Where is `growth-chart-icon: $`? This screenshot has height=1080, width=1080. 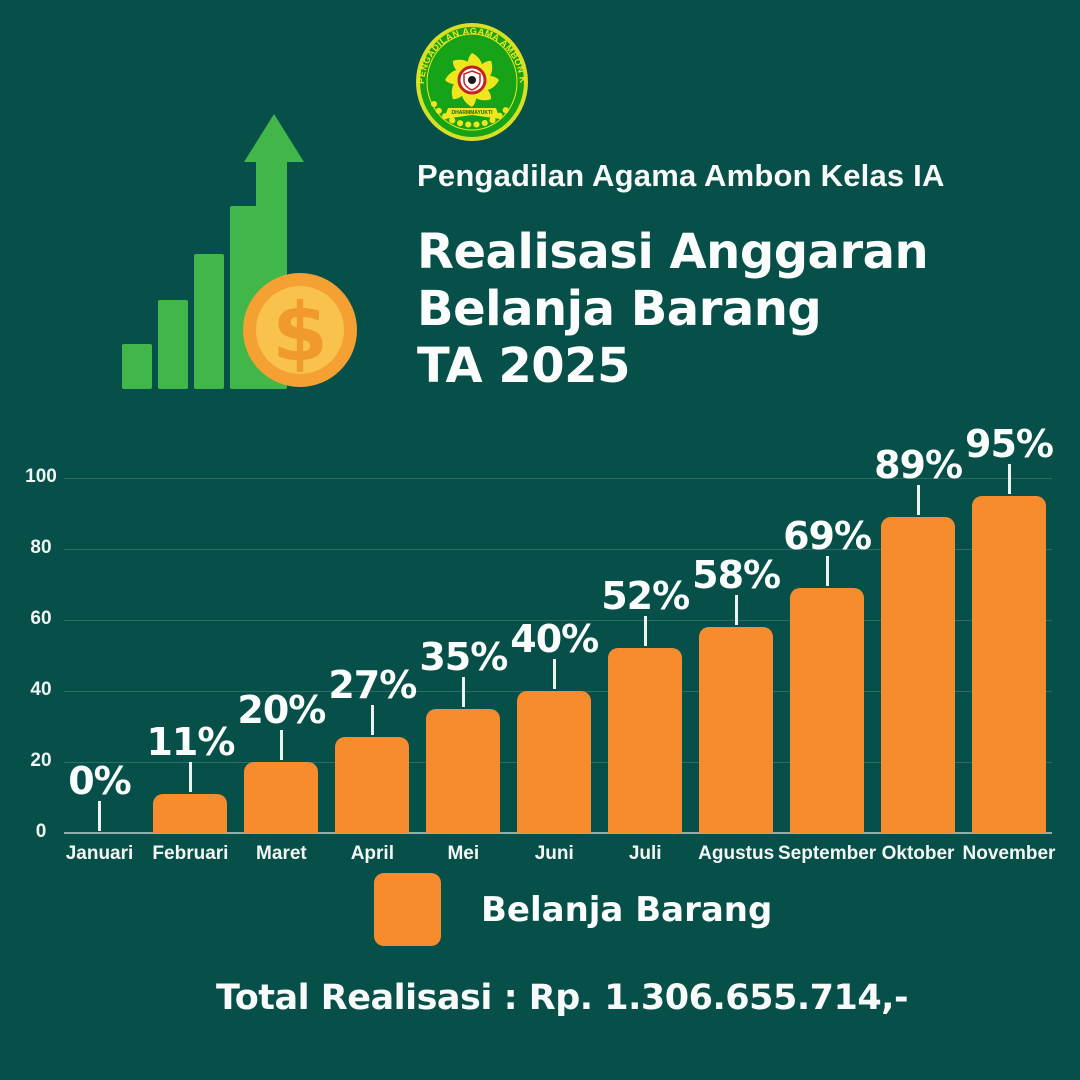 growth-chart-icon: $ is located at coordinates (239, 251).